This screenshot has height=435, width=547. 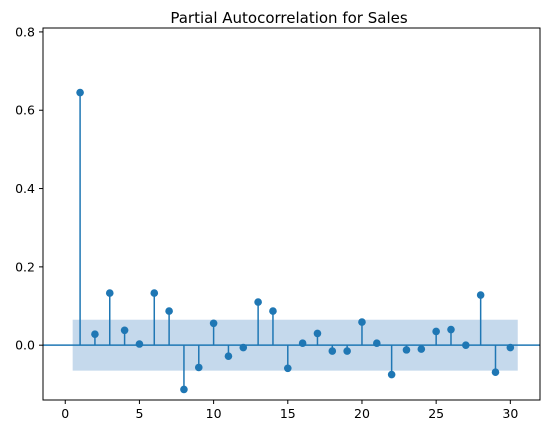 I want to click on y-tick-label-4: 0.8, so click(x=25, y=31).